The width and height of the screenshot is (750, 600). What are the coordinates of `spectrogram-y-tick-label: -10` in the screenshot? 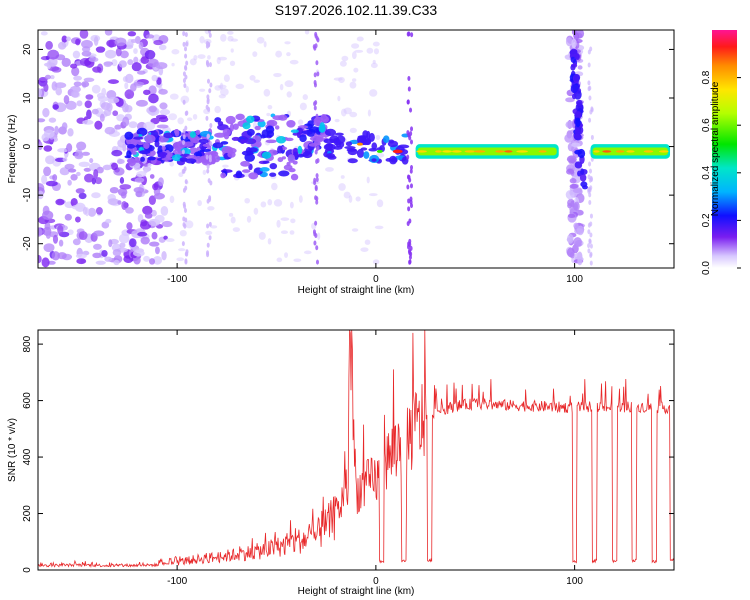 It's located at (27, 194).